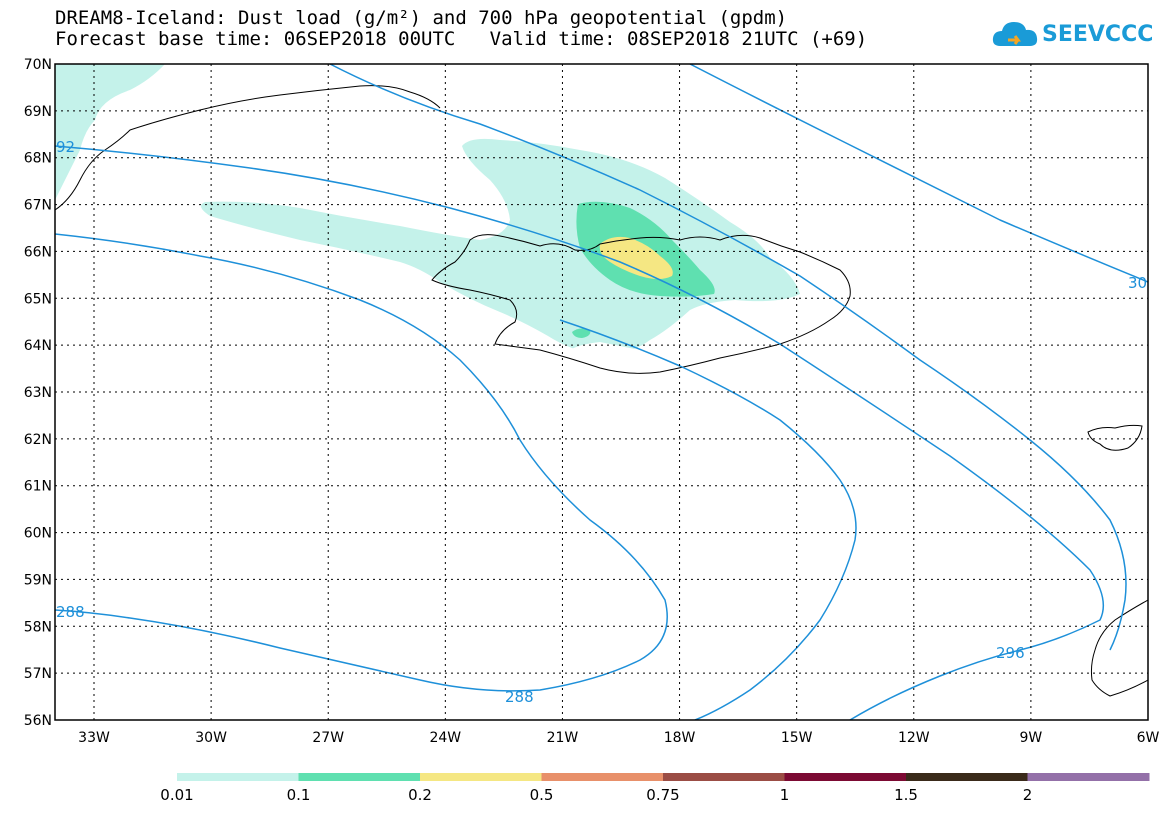 The image size is (1175, 815). Describe the element at coordinates (708, 519) in the screenshot. I see `contour-288-inner` at that location.